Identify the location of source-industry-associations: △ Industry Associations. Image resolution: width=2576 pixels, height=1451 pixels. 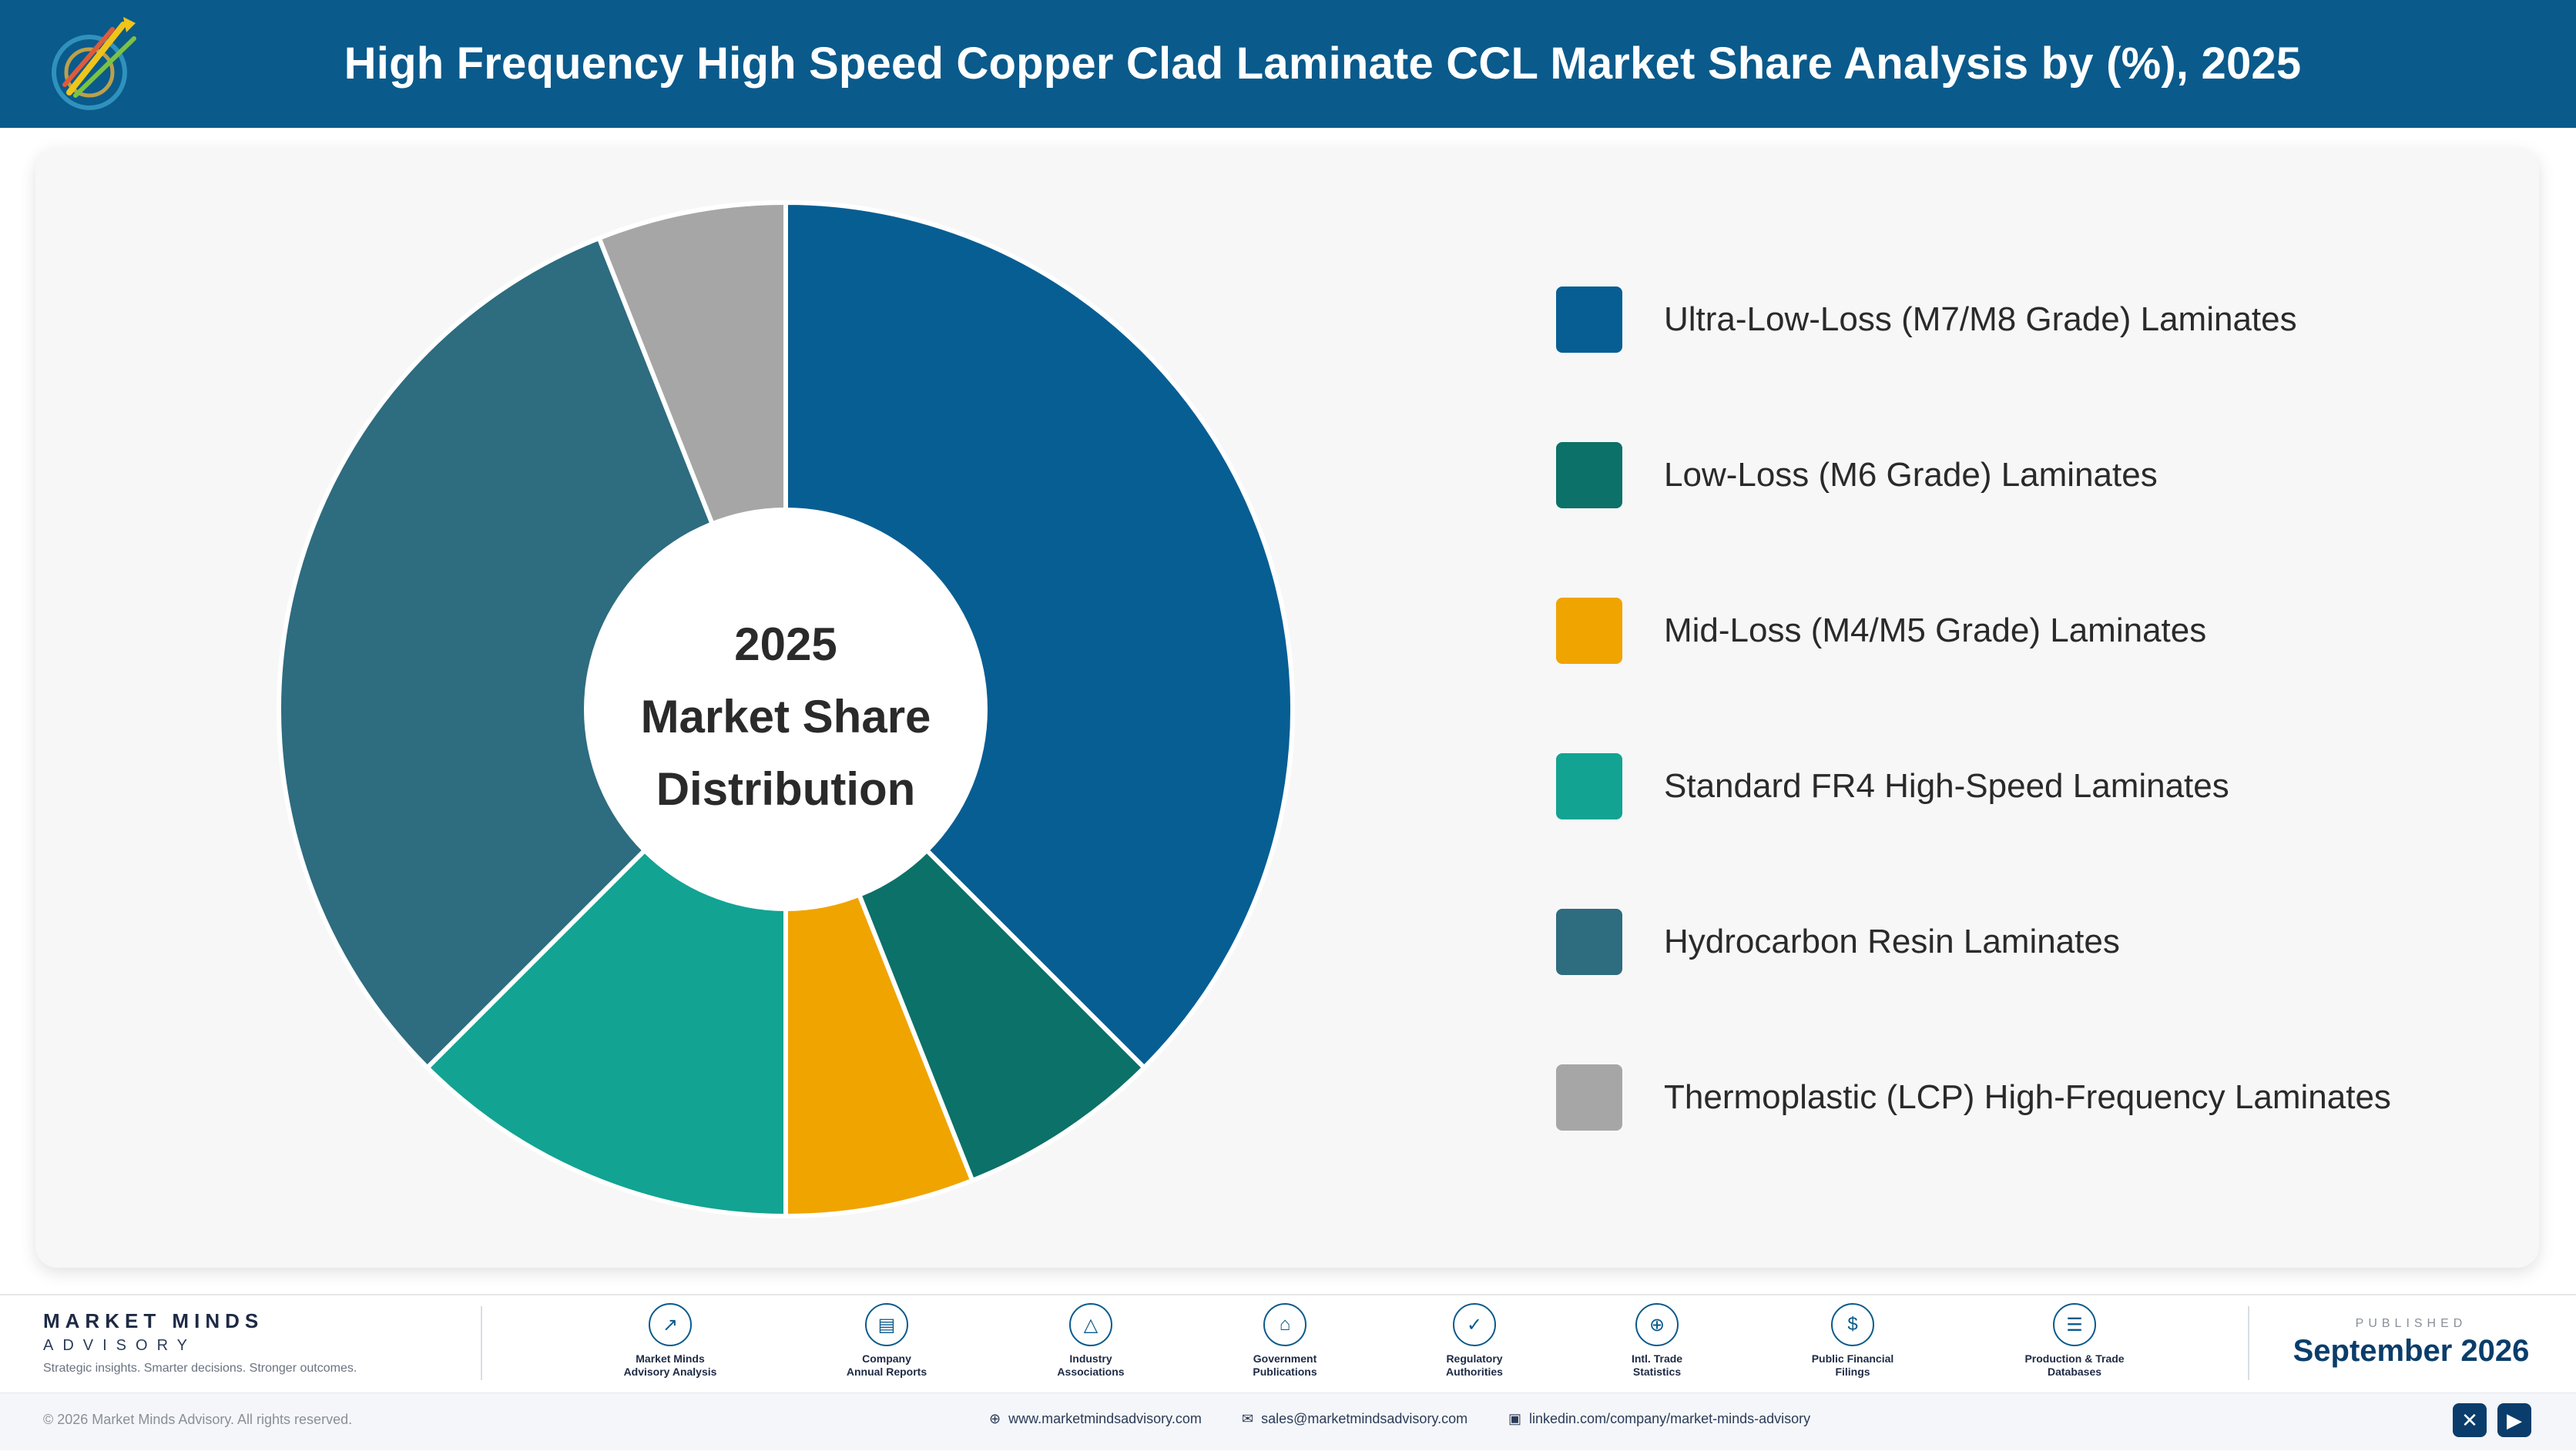
(1091, 1341).